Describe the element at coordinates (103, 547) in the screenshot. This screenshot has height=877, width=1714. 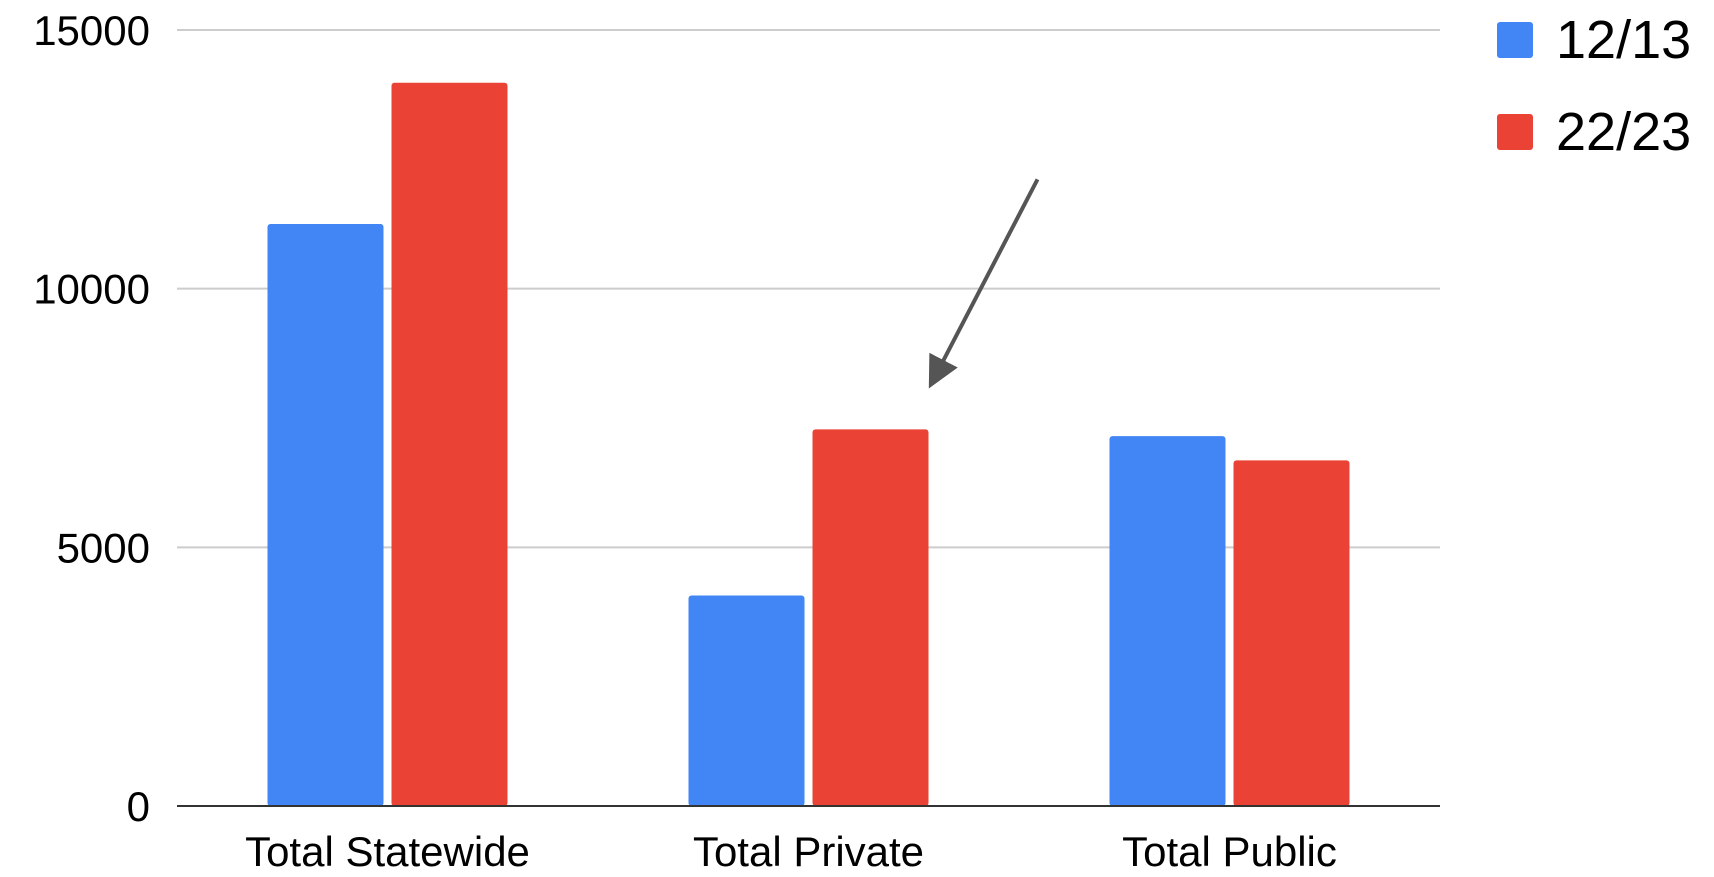
I see `y-tick-label: 5000` at that location.